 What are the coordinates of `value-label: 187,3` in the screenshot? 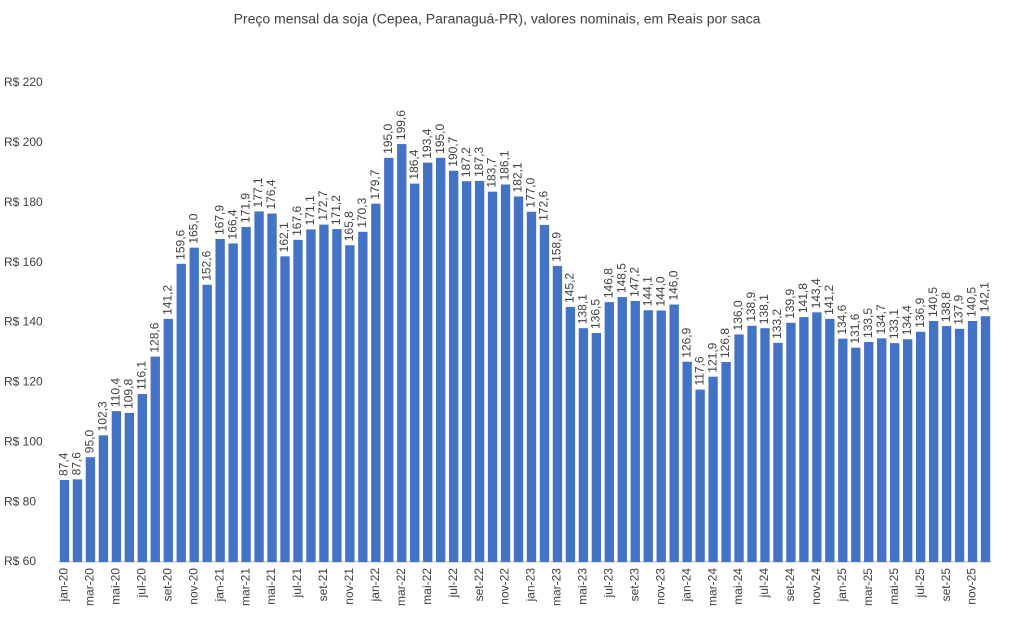 It's located at (479, 162).